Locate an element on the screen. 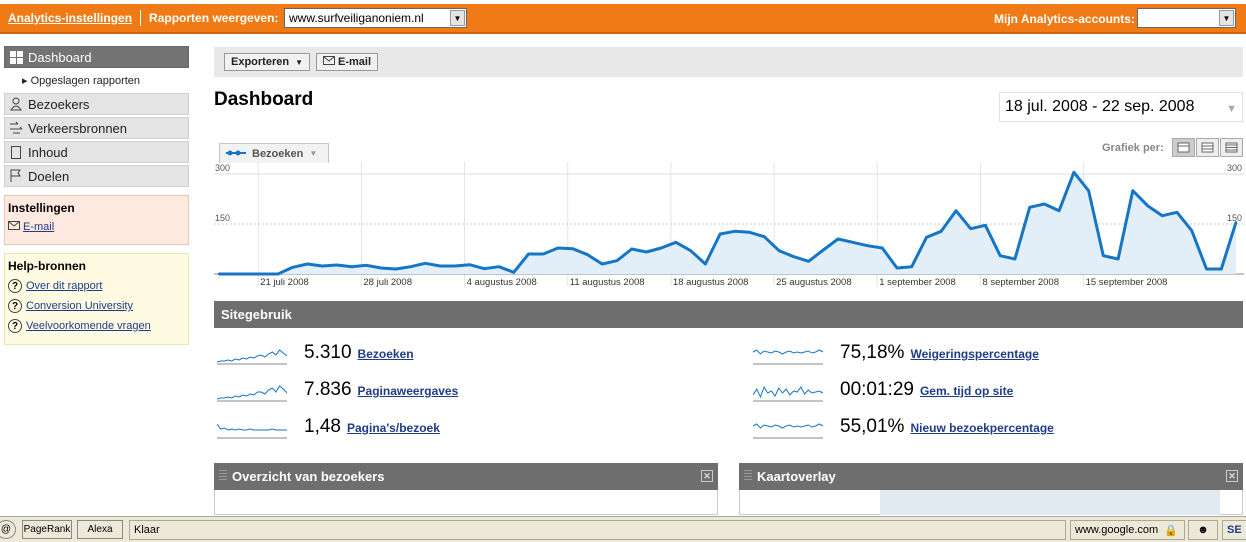 The height and width of the screenshot is (542, 1246). alexa-button: Alexa is located at coordinates (100, 529).